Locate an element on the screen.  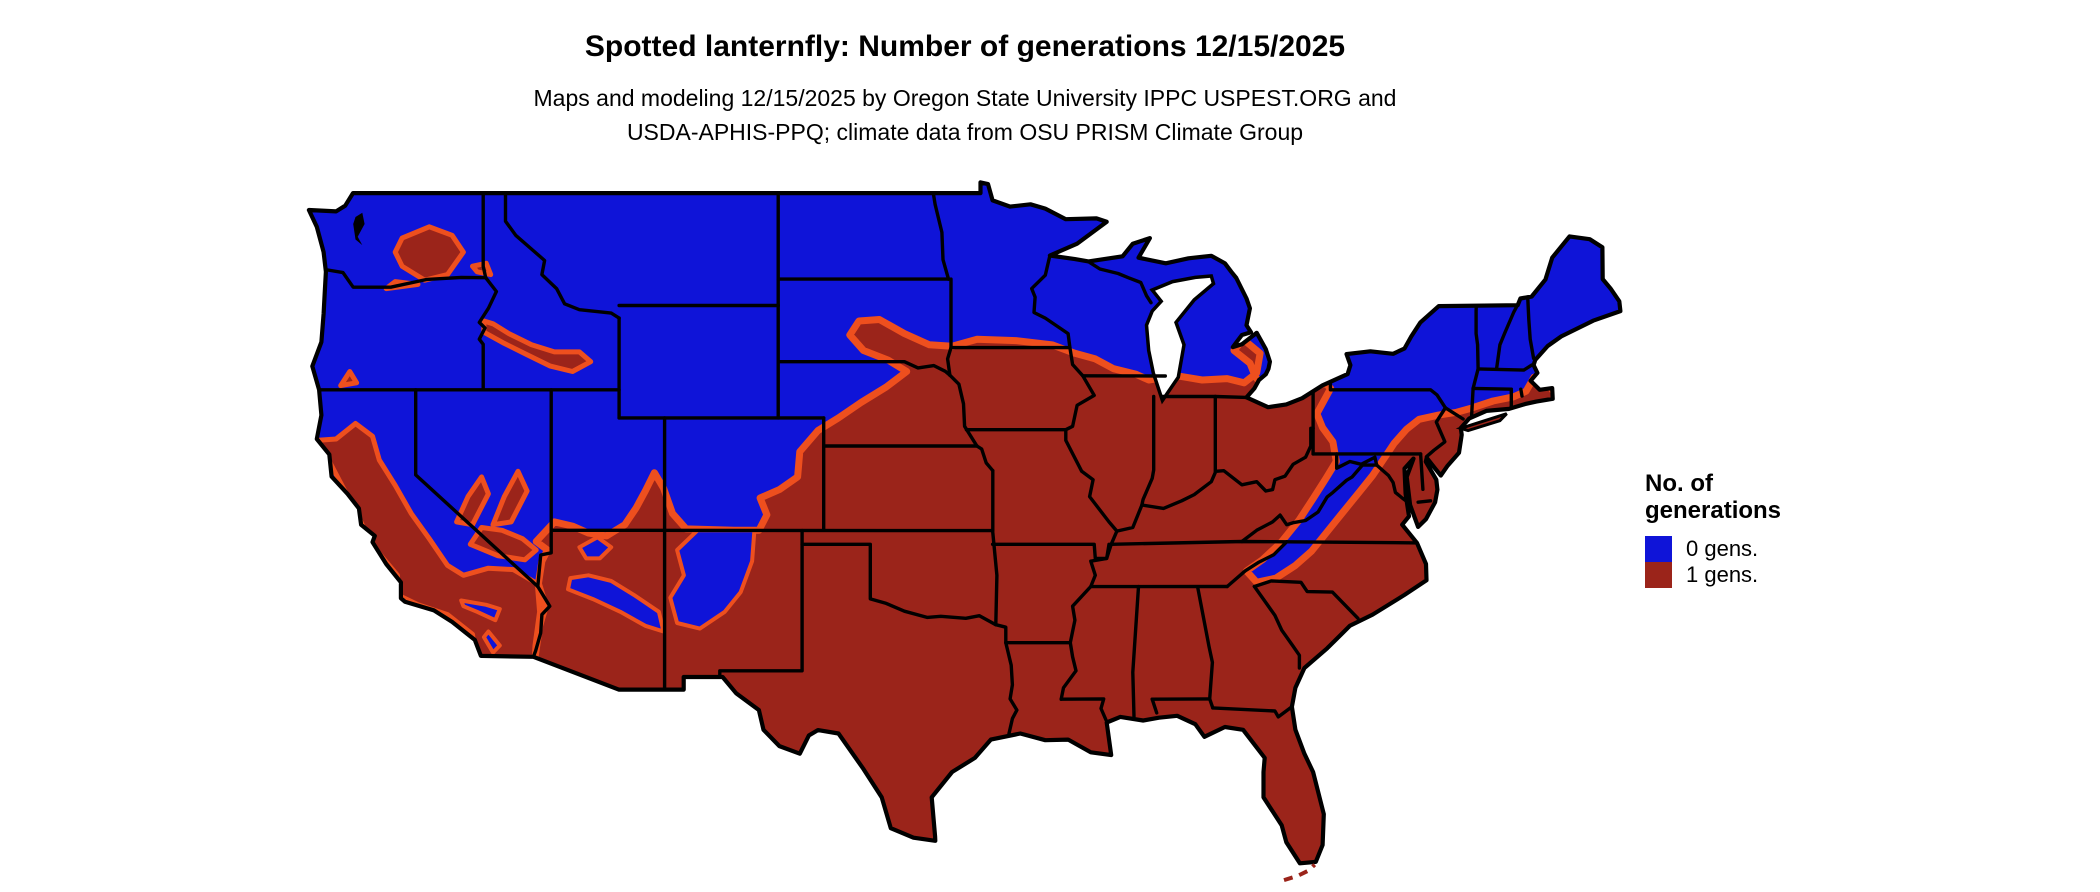
legend-title-line-1: No. of is located at coordinates (1679, 483).